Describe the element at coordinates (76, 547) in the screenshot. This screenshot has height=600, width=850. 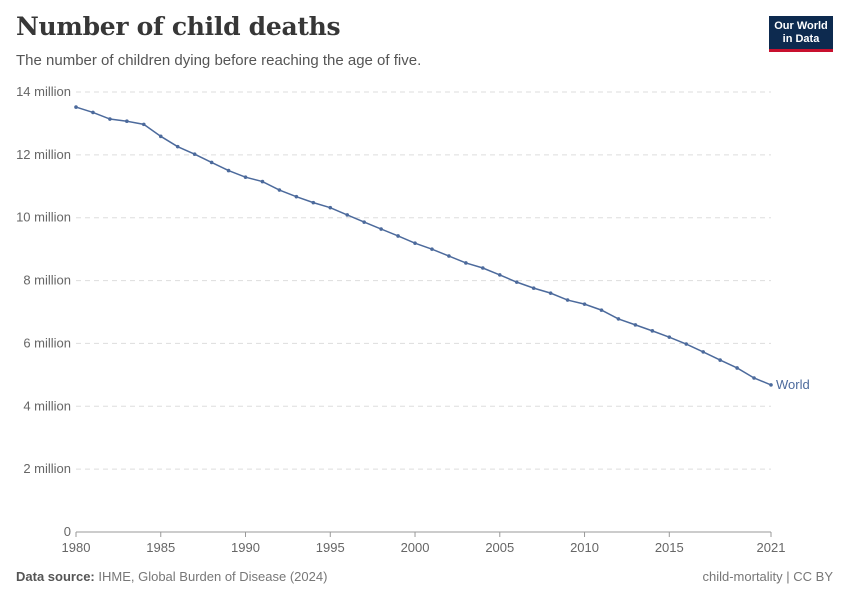
I see `x-tick-label: 1980` at that location.